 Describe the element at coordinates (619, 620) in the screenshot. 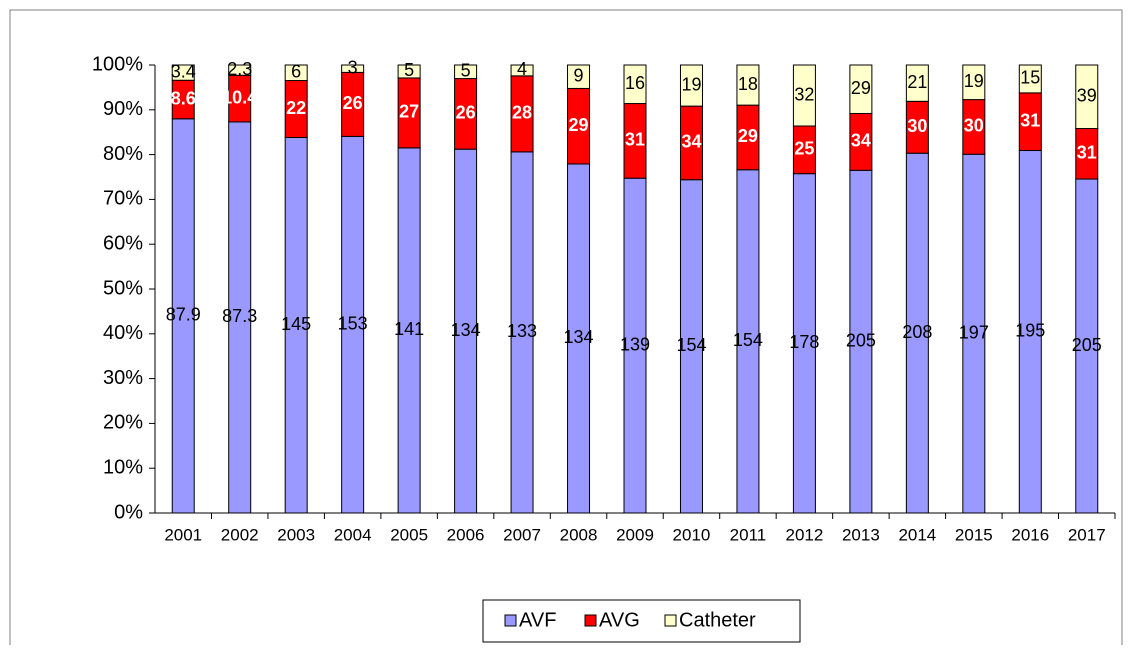

I see `legend-label: AVG` at that location.